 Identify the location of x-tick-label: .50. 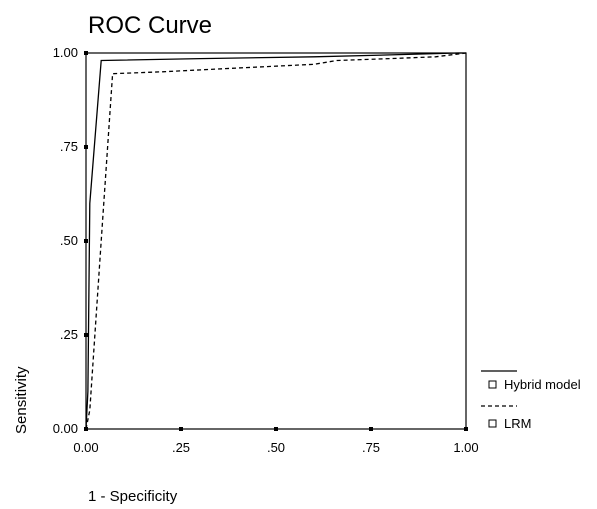
(276, 447).